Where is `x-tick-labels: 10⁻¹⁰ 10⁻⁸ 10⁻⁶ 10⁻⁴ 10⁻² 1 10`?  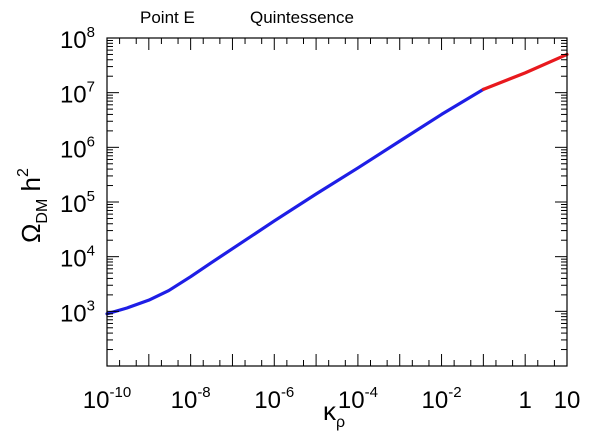
x-tick-labels: 10⁻¹⁰ 10⁻⁸ 10⁻⁶ 10⁻⁴ 10⁻² 1 10 is located at coordinates (332, 399).